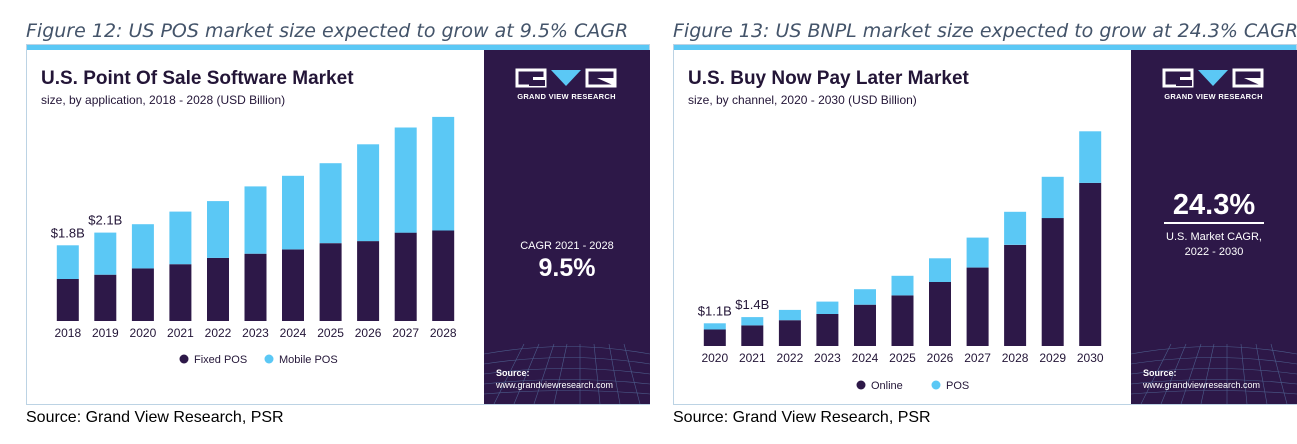  What do you see at coordinates (865, 325) in the screenshot?
I see `bar-online-2024` at bounding box center [865, 325].